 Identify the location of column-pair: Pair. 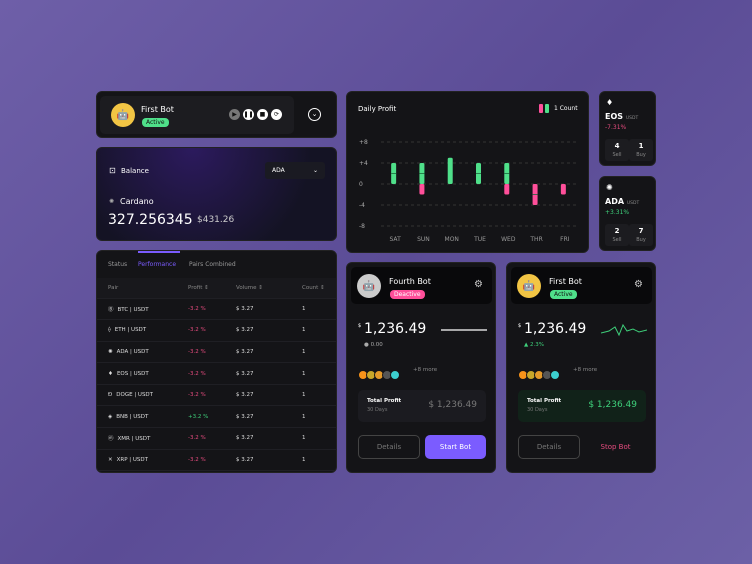
(137, 288).